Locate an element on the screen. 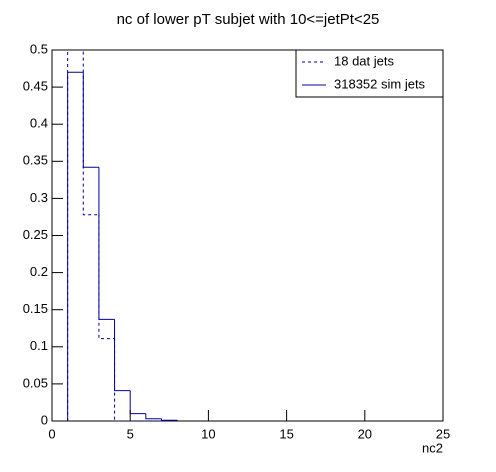 The image size is (496, 472). y-tick-label: 0.45 is located at coordinates (35, 86).